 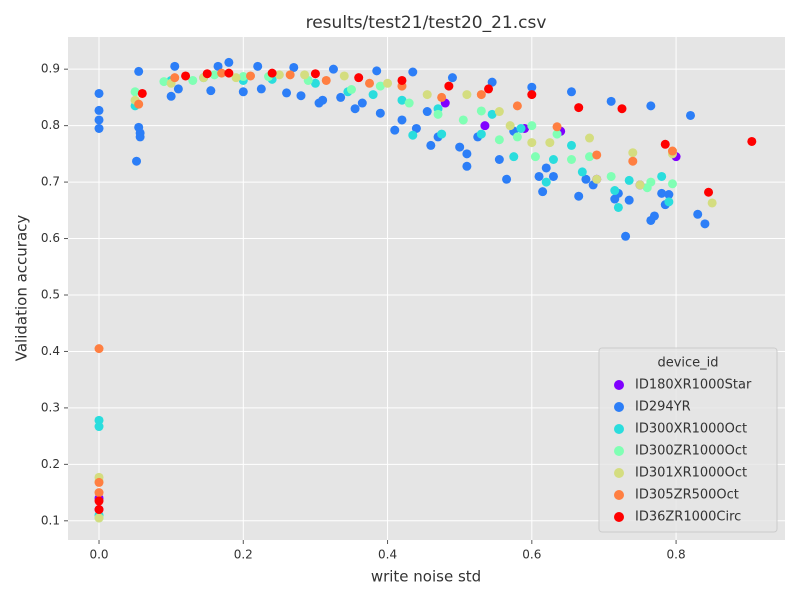 What do you see at coordinates (691, 429) in the screenshot?
I see `legend-label: ID300XR1000Oct` at bounding box center [691, 429].